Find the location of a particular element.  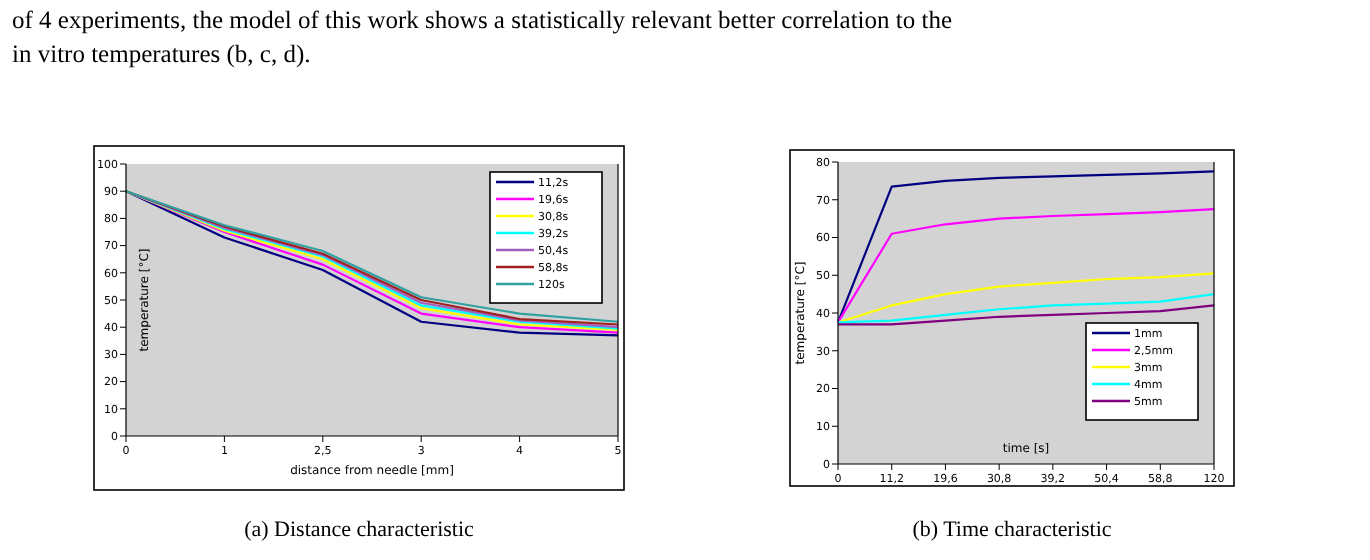

text: (a) Distance characteristic is located at coordinates (359, 530).